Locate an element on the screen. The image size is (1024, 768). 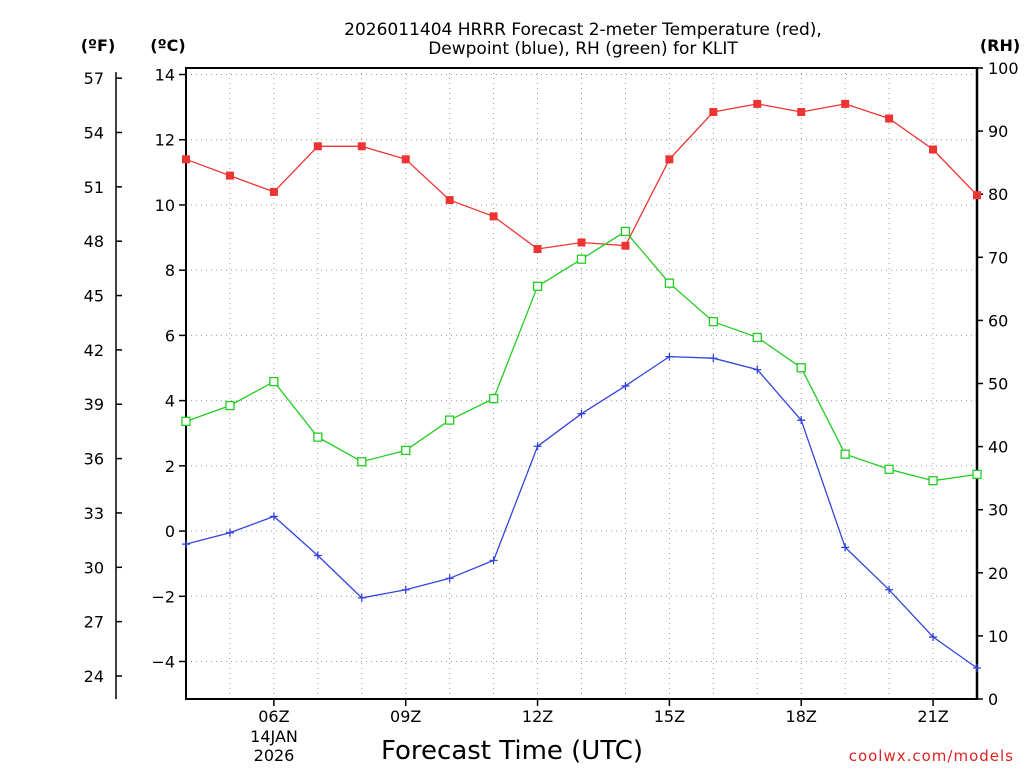
celsius-tick-label: 2 is located at coordinates (170, 466).